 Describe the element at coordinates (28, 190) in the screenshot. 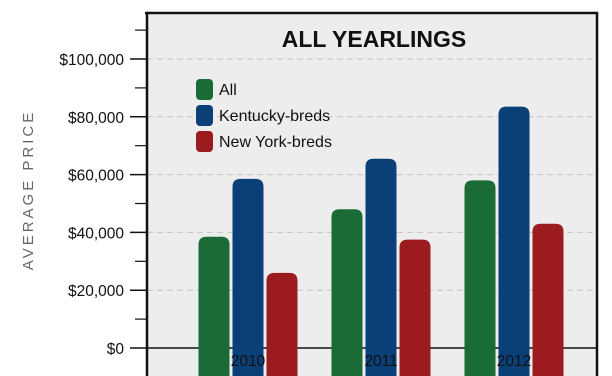

I see `y-axis-label: AVERAGE PRICE` at that location.